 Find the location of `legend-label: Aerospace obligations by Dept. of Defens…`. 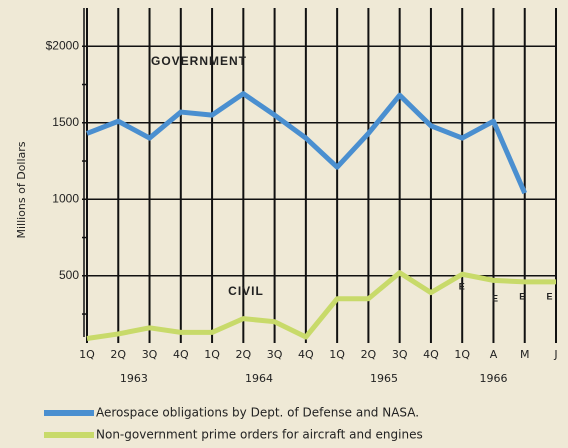

legend-label: Aerospace obligations by Dept. of Defens… is located at coordinates (257, 413).